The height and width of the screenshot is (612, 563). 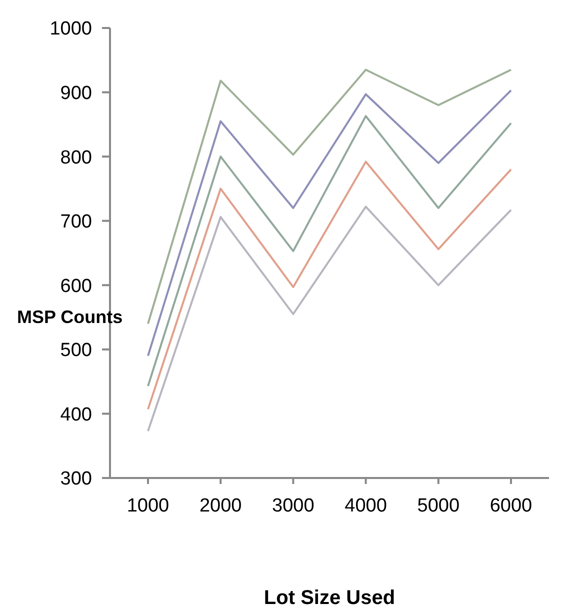 I want to click on y-tick-label: 400, so click(x=76, y=415).